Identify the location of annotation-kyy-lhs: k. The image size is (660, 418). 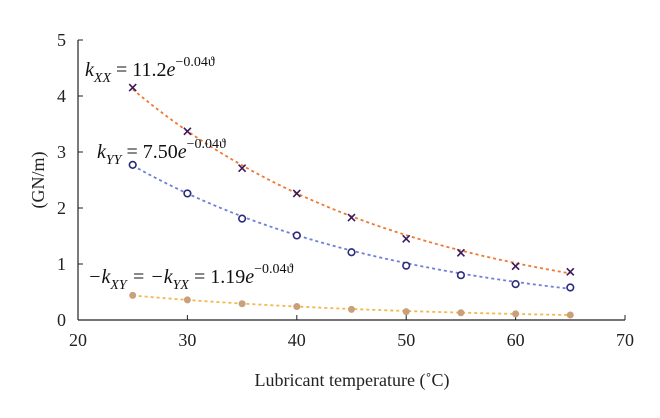
(102, 152).